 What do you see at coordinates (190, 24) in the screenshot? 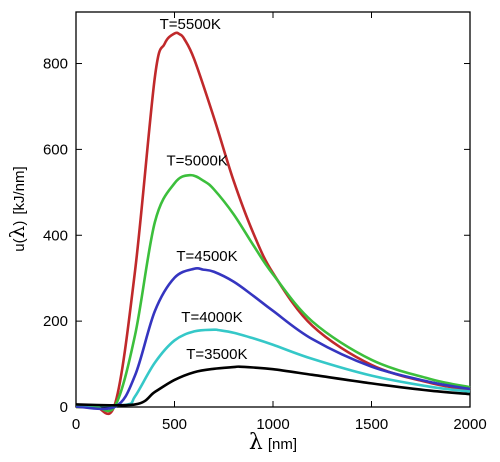
I see `curve-label: T=5500K` at bounding box center [190, 24].